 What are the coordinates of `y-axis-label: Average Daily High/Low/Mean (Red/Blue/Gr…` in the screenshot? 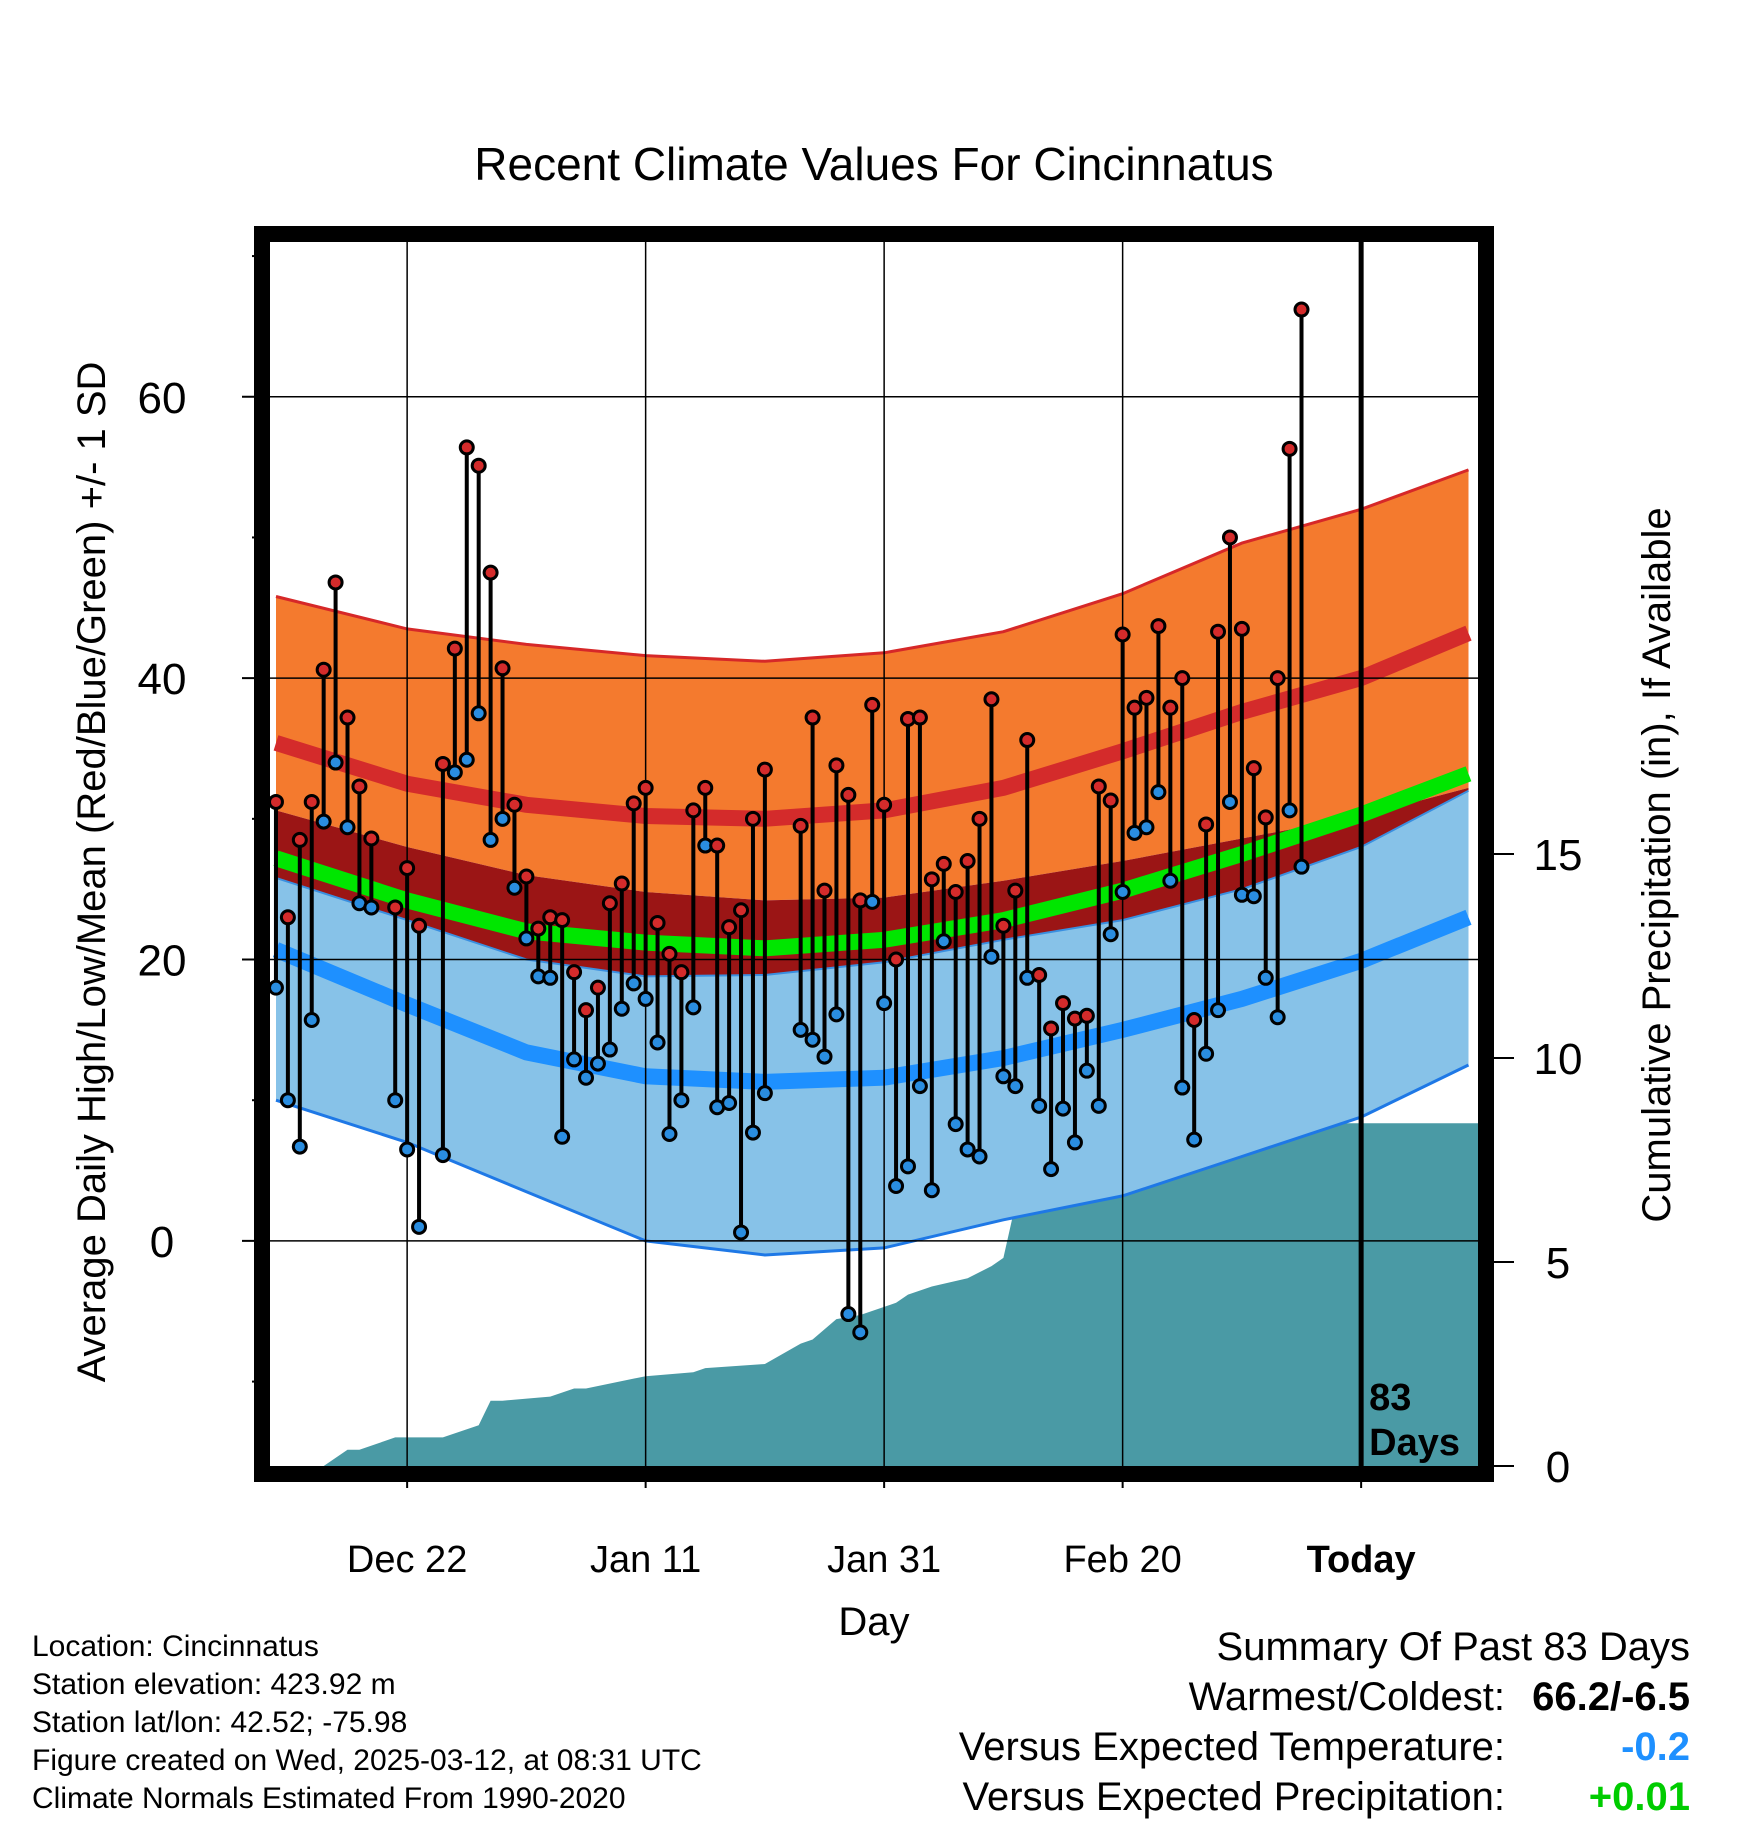 It's located at (92, 872).